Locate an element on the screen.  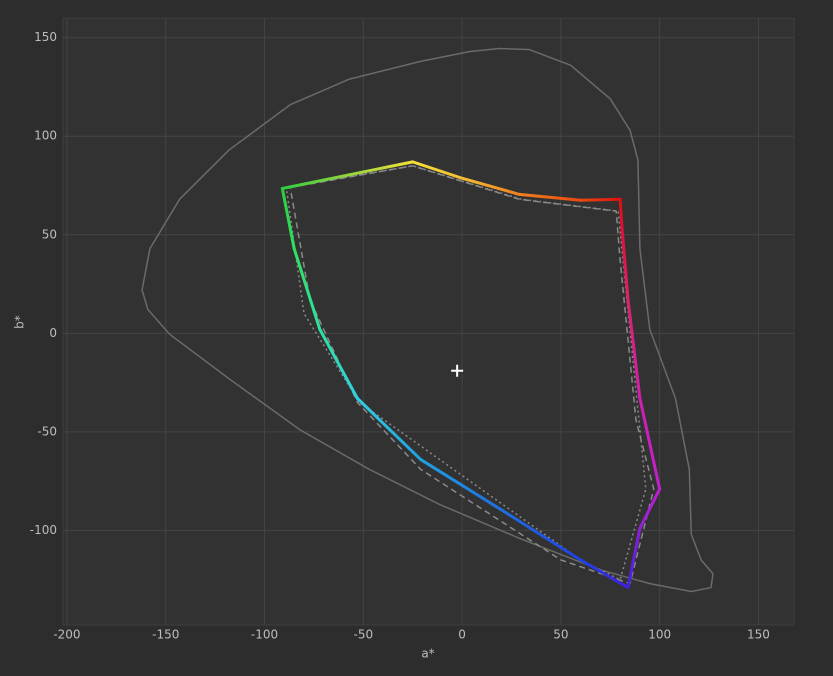
x-tick-label: 50 is located at coordinates (560, 635).